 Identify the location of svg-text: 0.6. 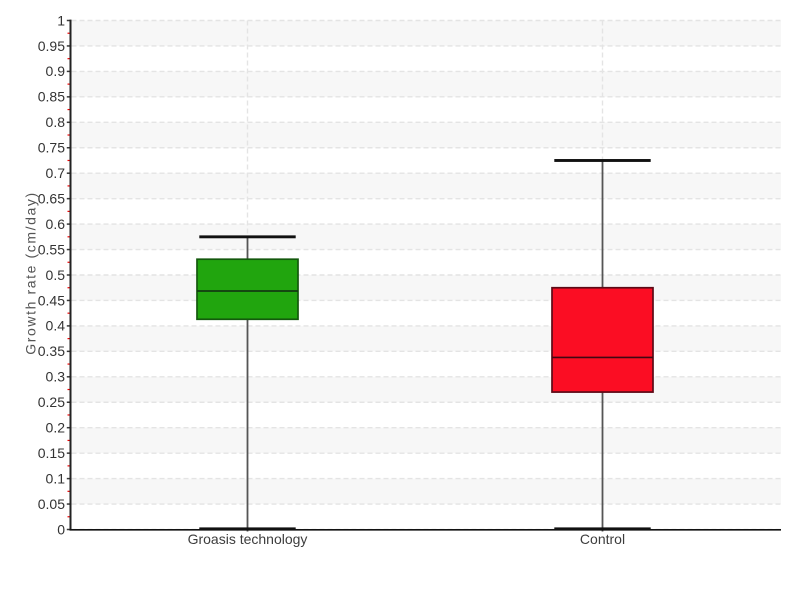
(56, 224).